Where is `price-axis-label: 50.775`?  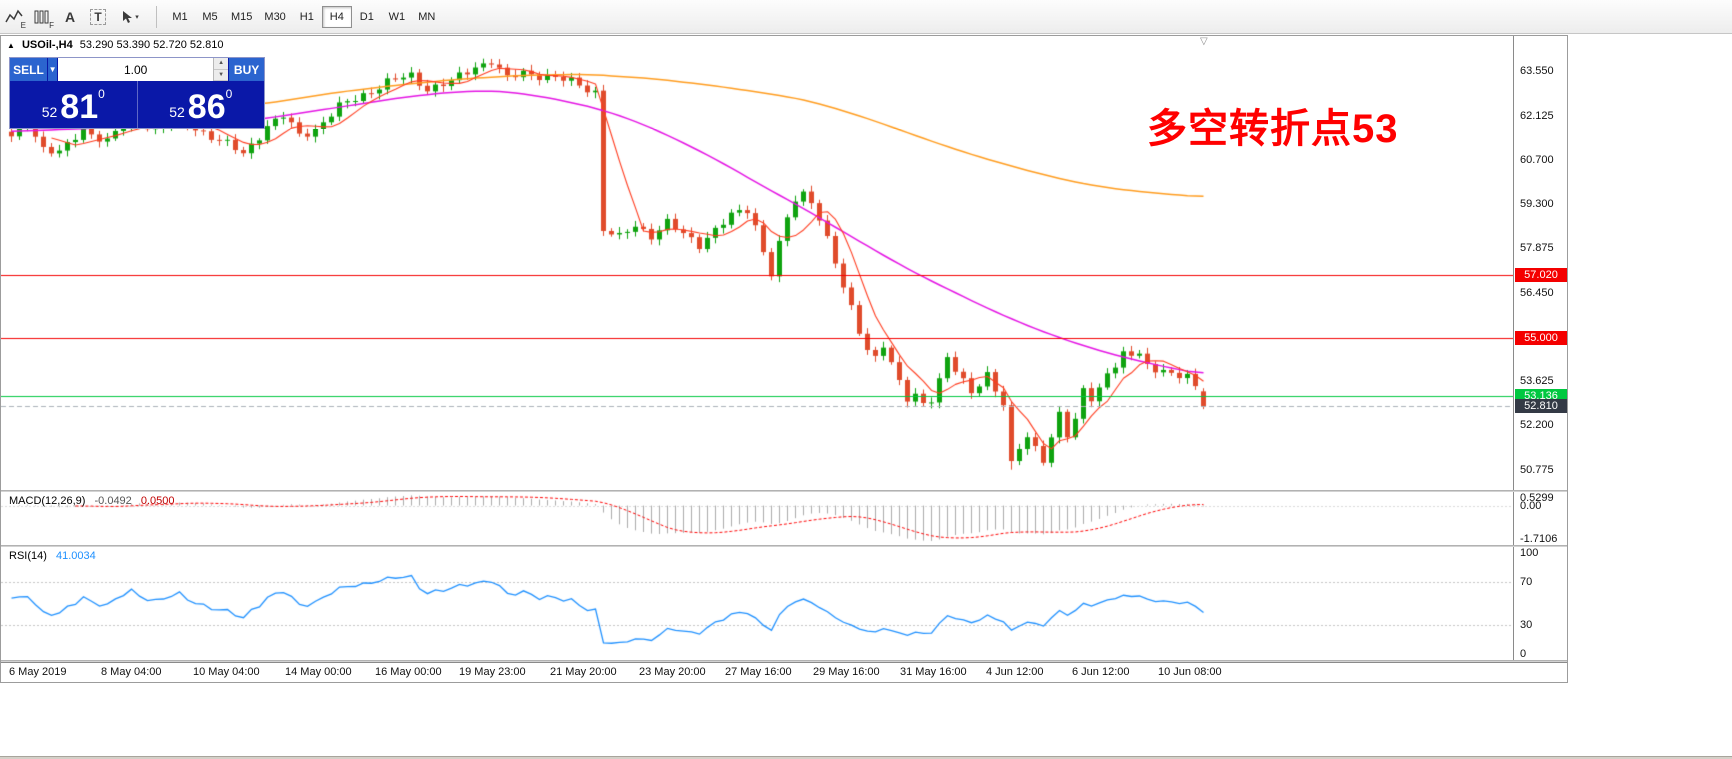 price-axis-label: 50.775 is located at coordinates (1537, 469).